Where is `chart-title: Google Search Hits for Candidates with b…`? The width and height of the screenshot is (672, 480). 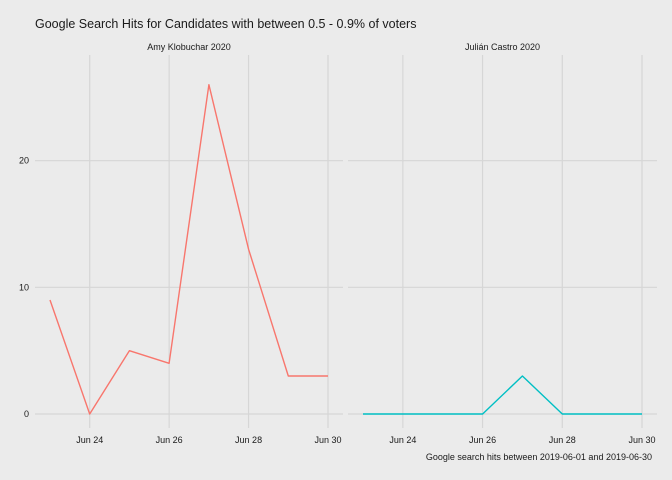 chart-title: Google Search Hits for Candidates with b… is located at coordinates (225, 24).